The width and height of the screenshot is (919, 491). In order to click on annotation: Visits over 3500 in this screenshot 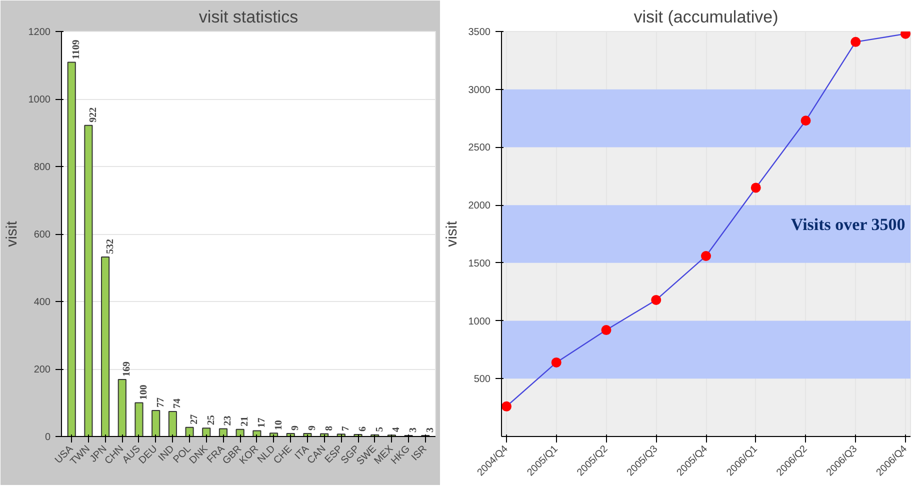, I will do `click(848, 224)`.